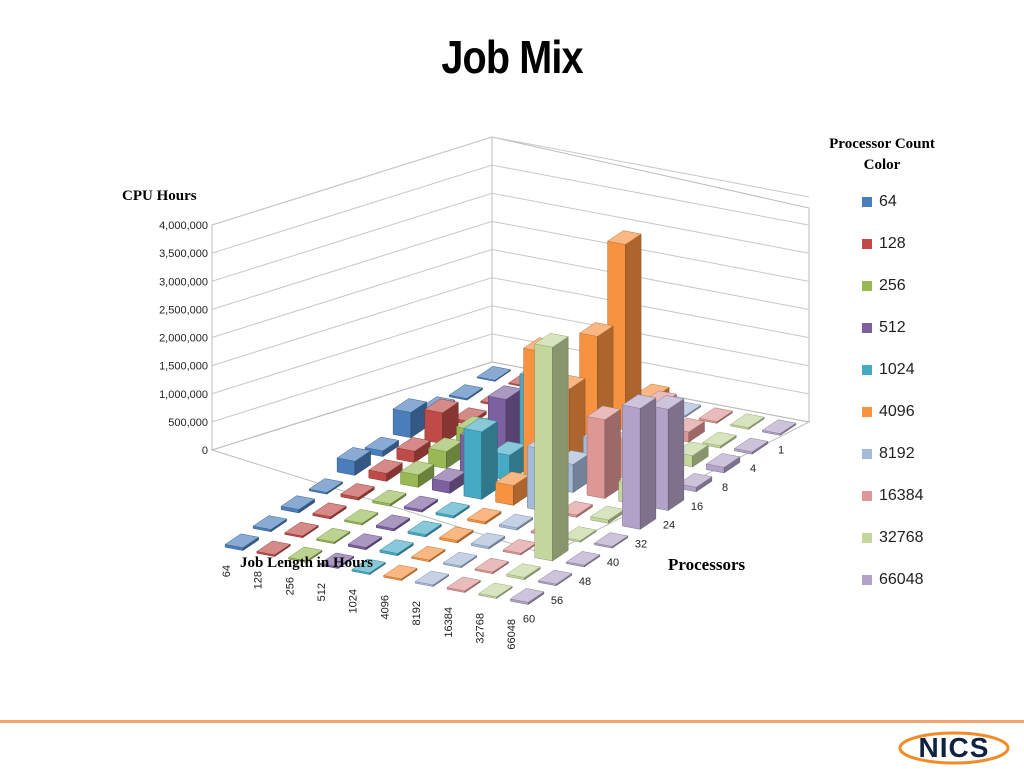 The image size is (1024, 769). Describe the element at coordinates (897, 411) in the screenshot. I see `legend-label: 4096` at that location.